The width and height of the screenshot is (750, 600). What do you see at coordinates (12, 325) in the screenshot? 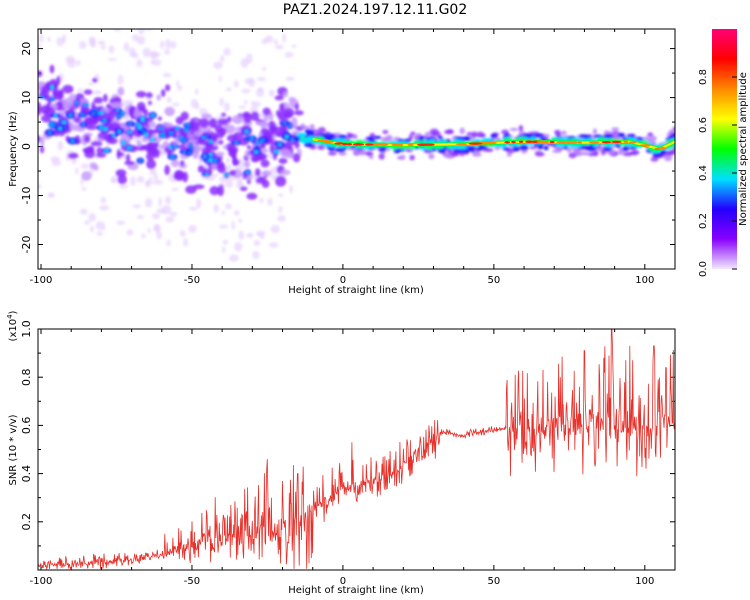
I see `snr-scale-label: (x104)` at bounding box center [12, 325].